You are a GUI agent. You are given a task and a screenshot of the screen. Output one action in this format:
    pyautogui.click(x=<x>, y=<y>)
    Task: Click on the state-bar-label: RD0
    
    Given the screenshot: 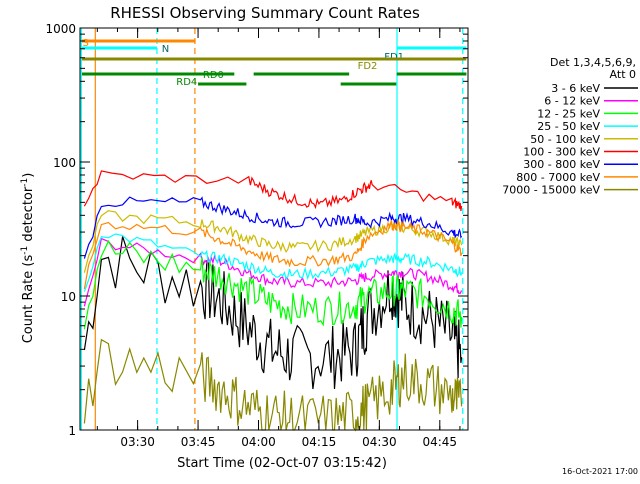 What is the action you would take?
    pyautogui.click(x=213, y=75)
    